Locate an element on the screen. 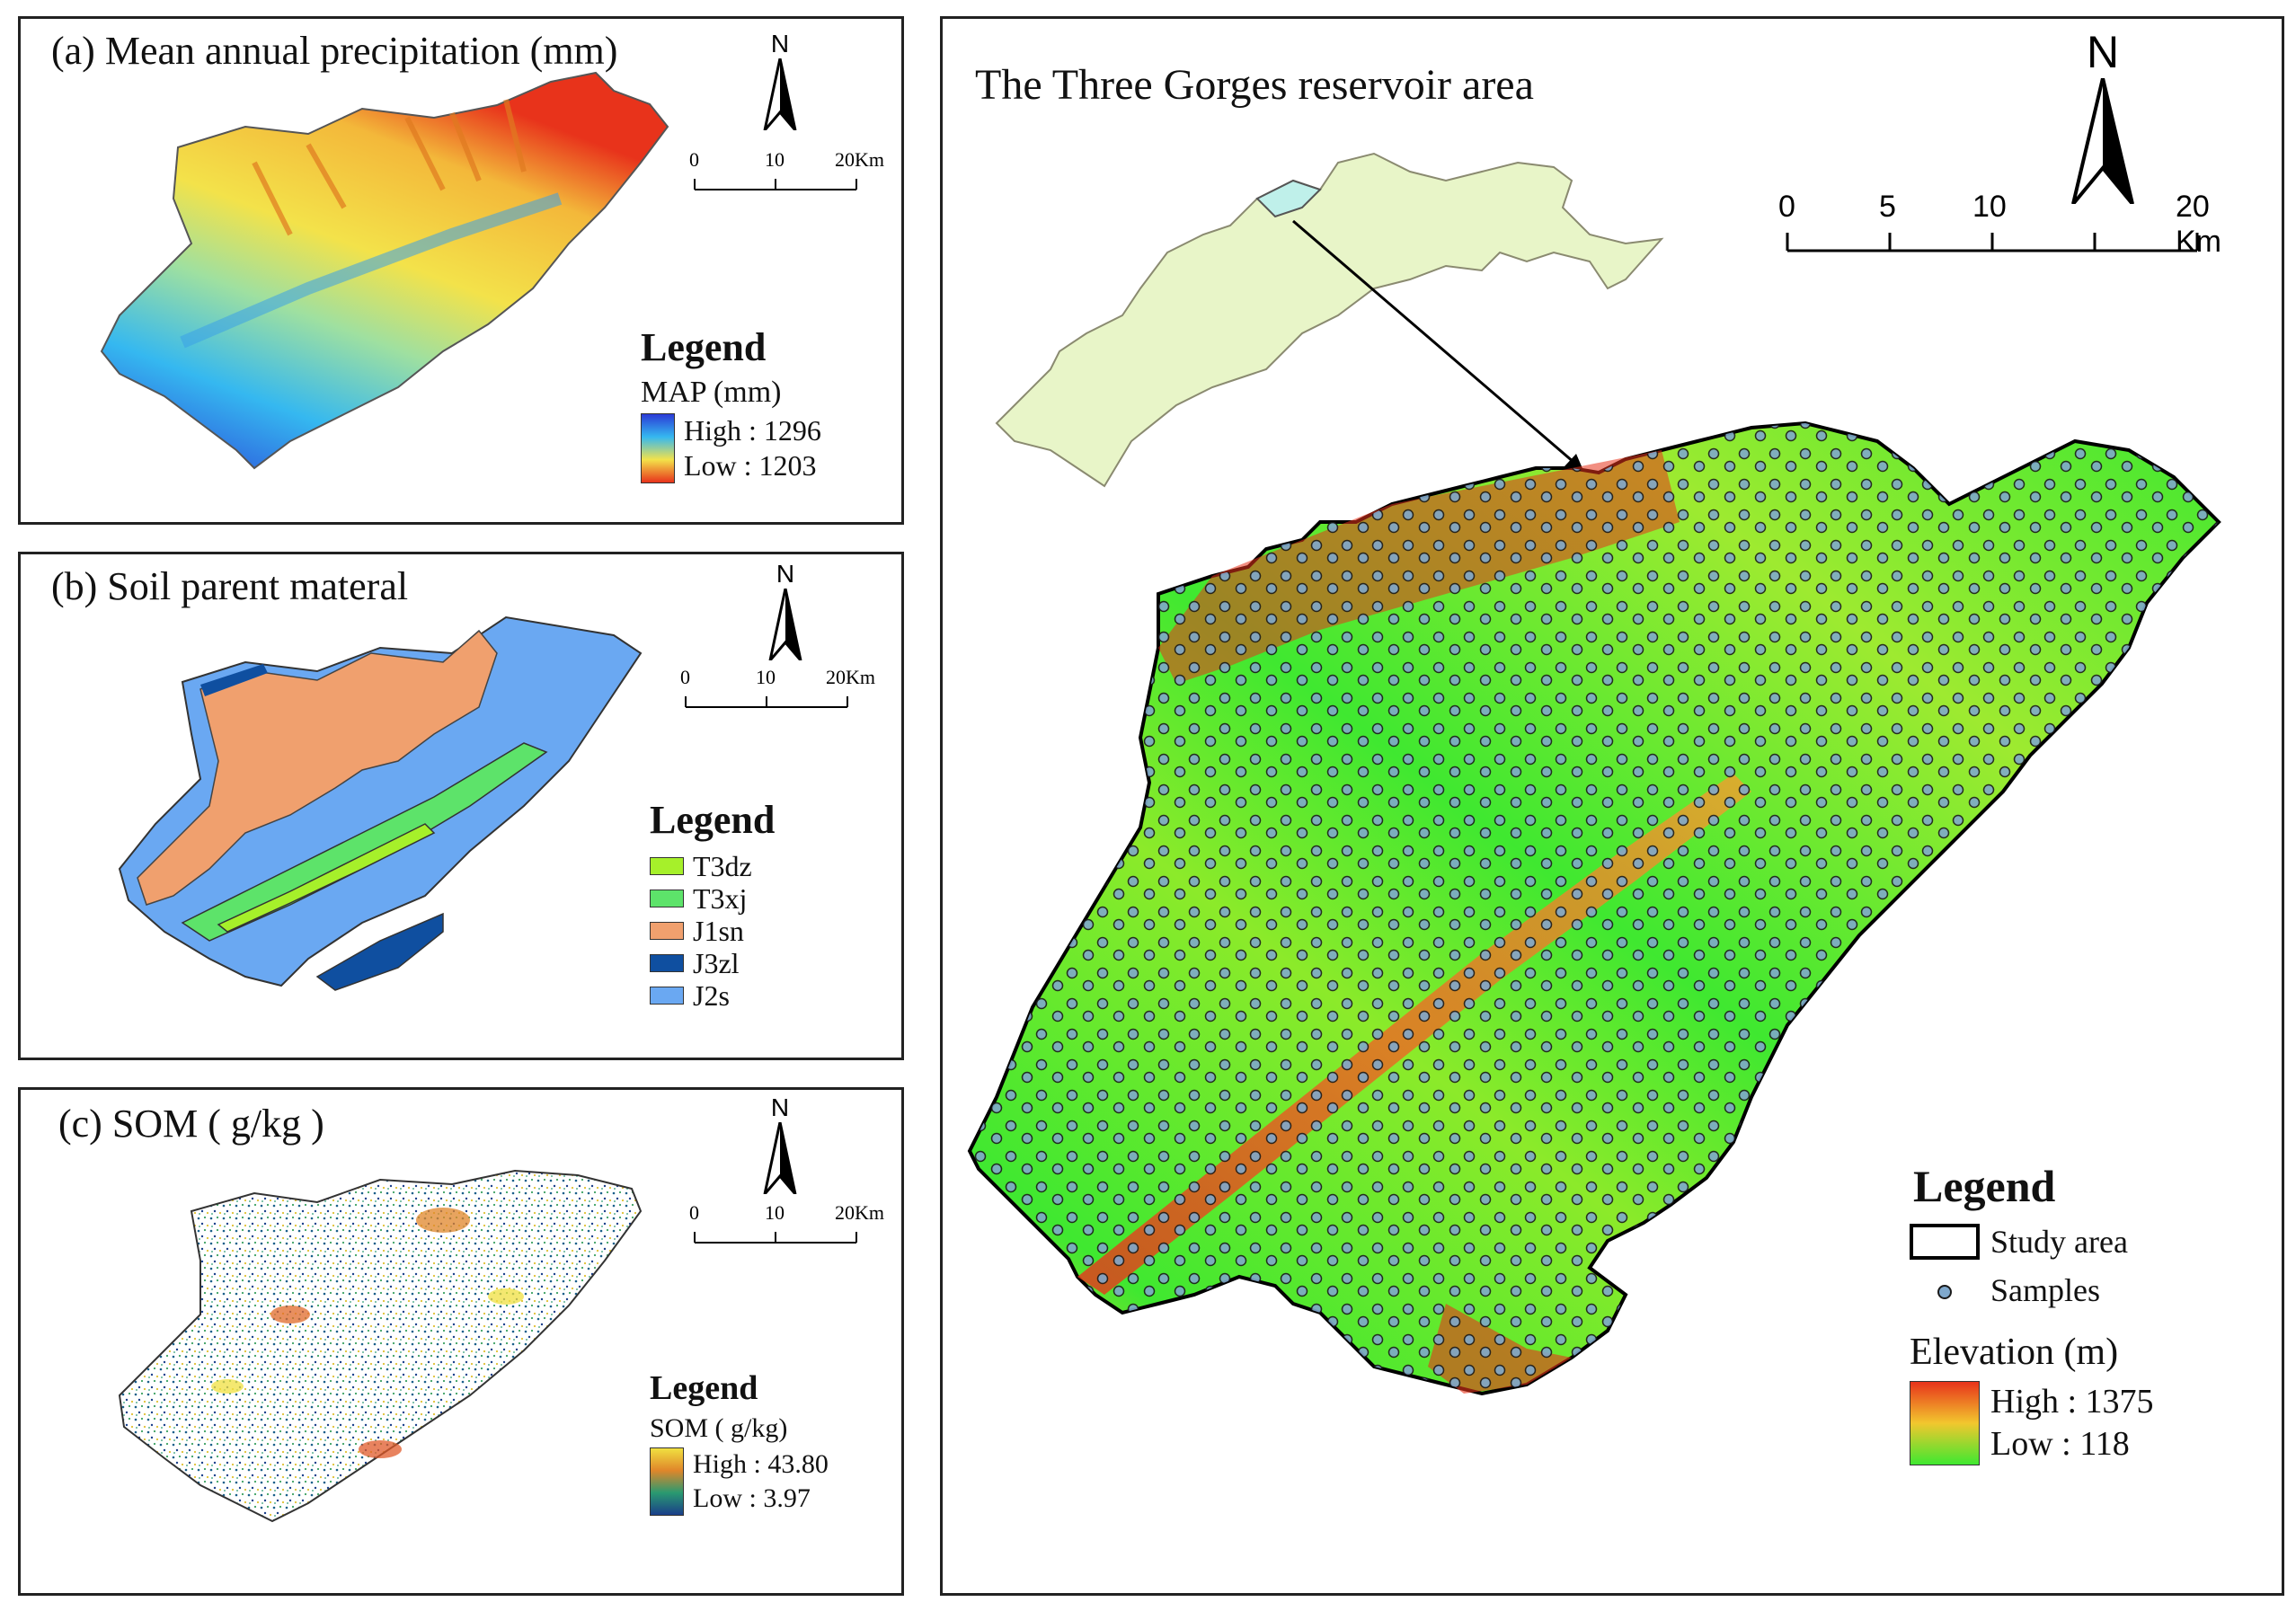 The image size is (2296, 1611). panel-b-region-j1sn is located at coordinates (317, 767).